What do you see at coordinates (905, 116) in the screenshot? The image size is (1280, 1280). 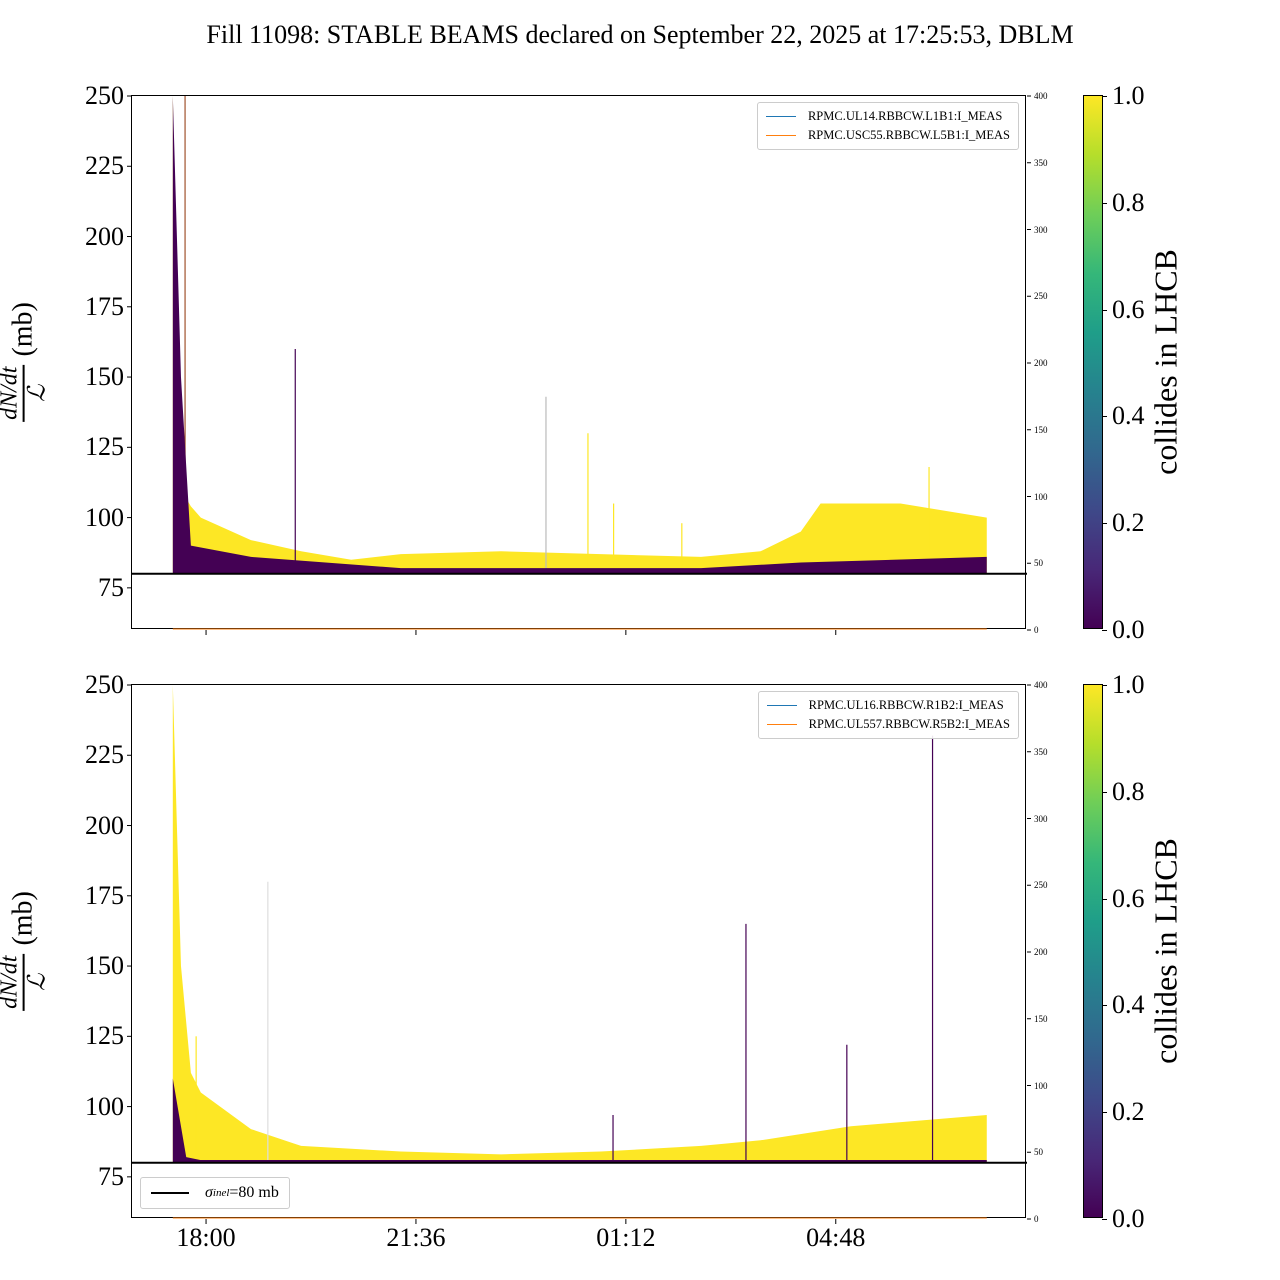 I see `legend-label: RPMC.UL14.RBBCW.L1B1:I_MEAS` at bounding box center [905, 116].